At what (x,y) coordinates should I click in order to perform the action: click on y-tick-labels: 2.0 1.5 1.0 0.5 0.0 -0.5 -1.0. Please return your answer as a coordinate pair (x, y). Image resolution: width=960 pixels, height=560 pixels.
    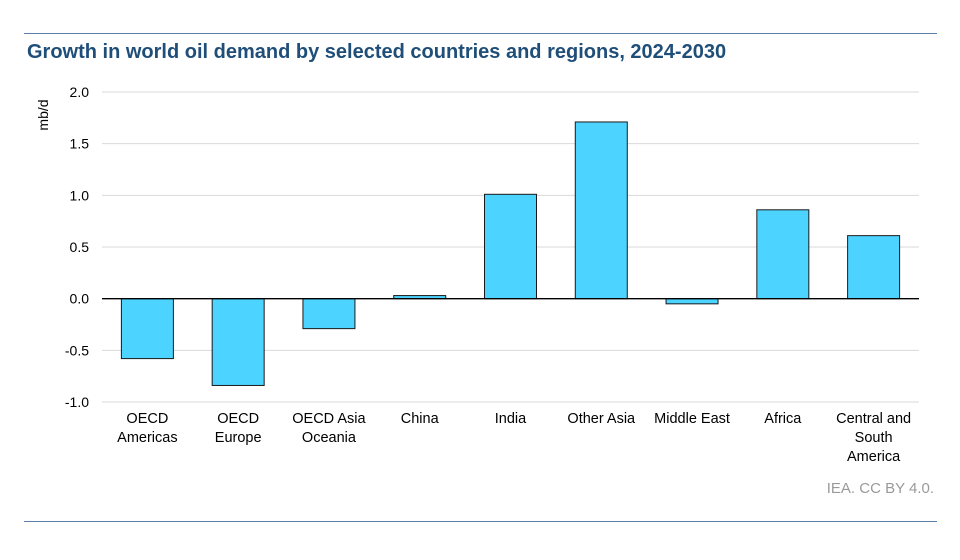
    Looking at the image, I should click on (77, 247).